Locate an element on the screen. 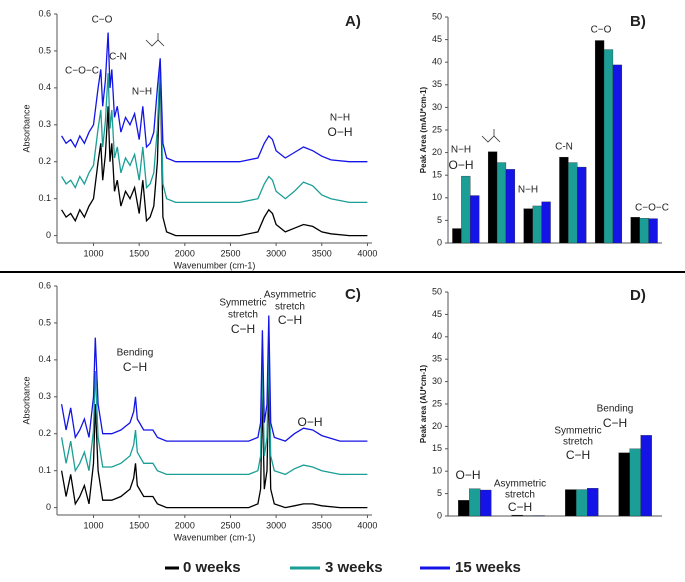 The height and width of the screenshot is (582, 685). x-tick-label: 4000 is located at coordinates (367, 253).